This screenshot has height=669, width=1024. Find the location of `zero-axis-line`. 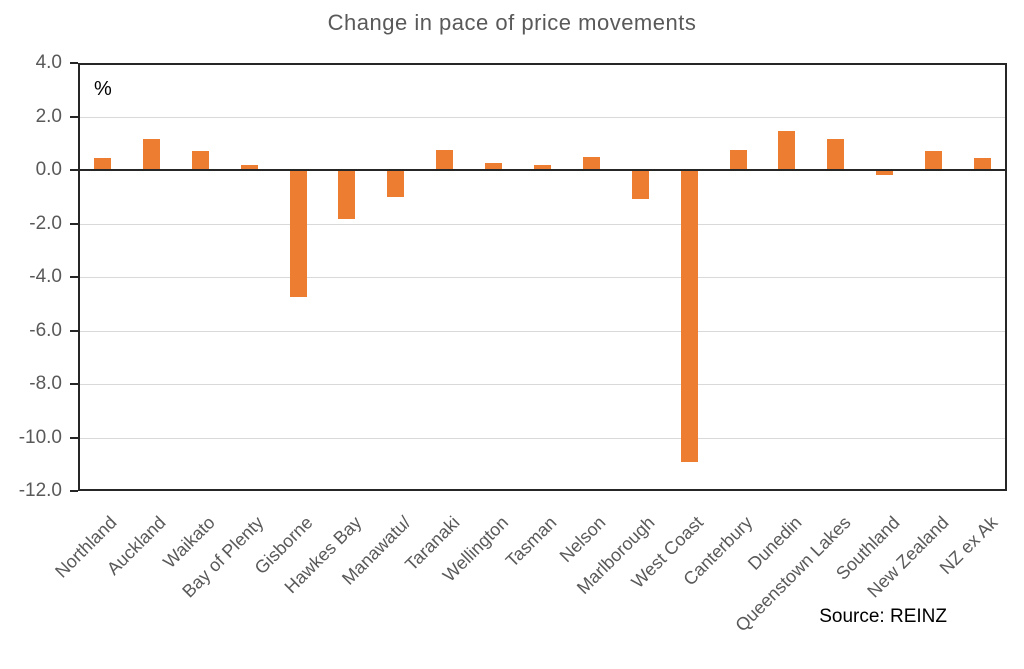

zero-axis-line is located at coordinates (542, 170).